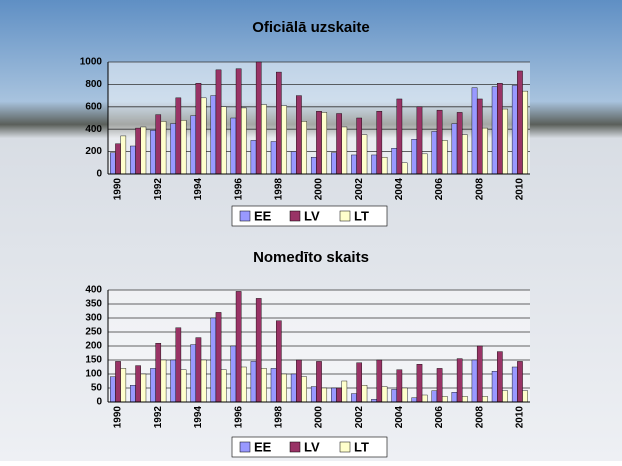 The height and width of the screenshot is (466, 622). I want to click on y-tick-label: 800, so click(93, 84).